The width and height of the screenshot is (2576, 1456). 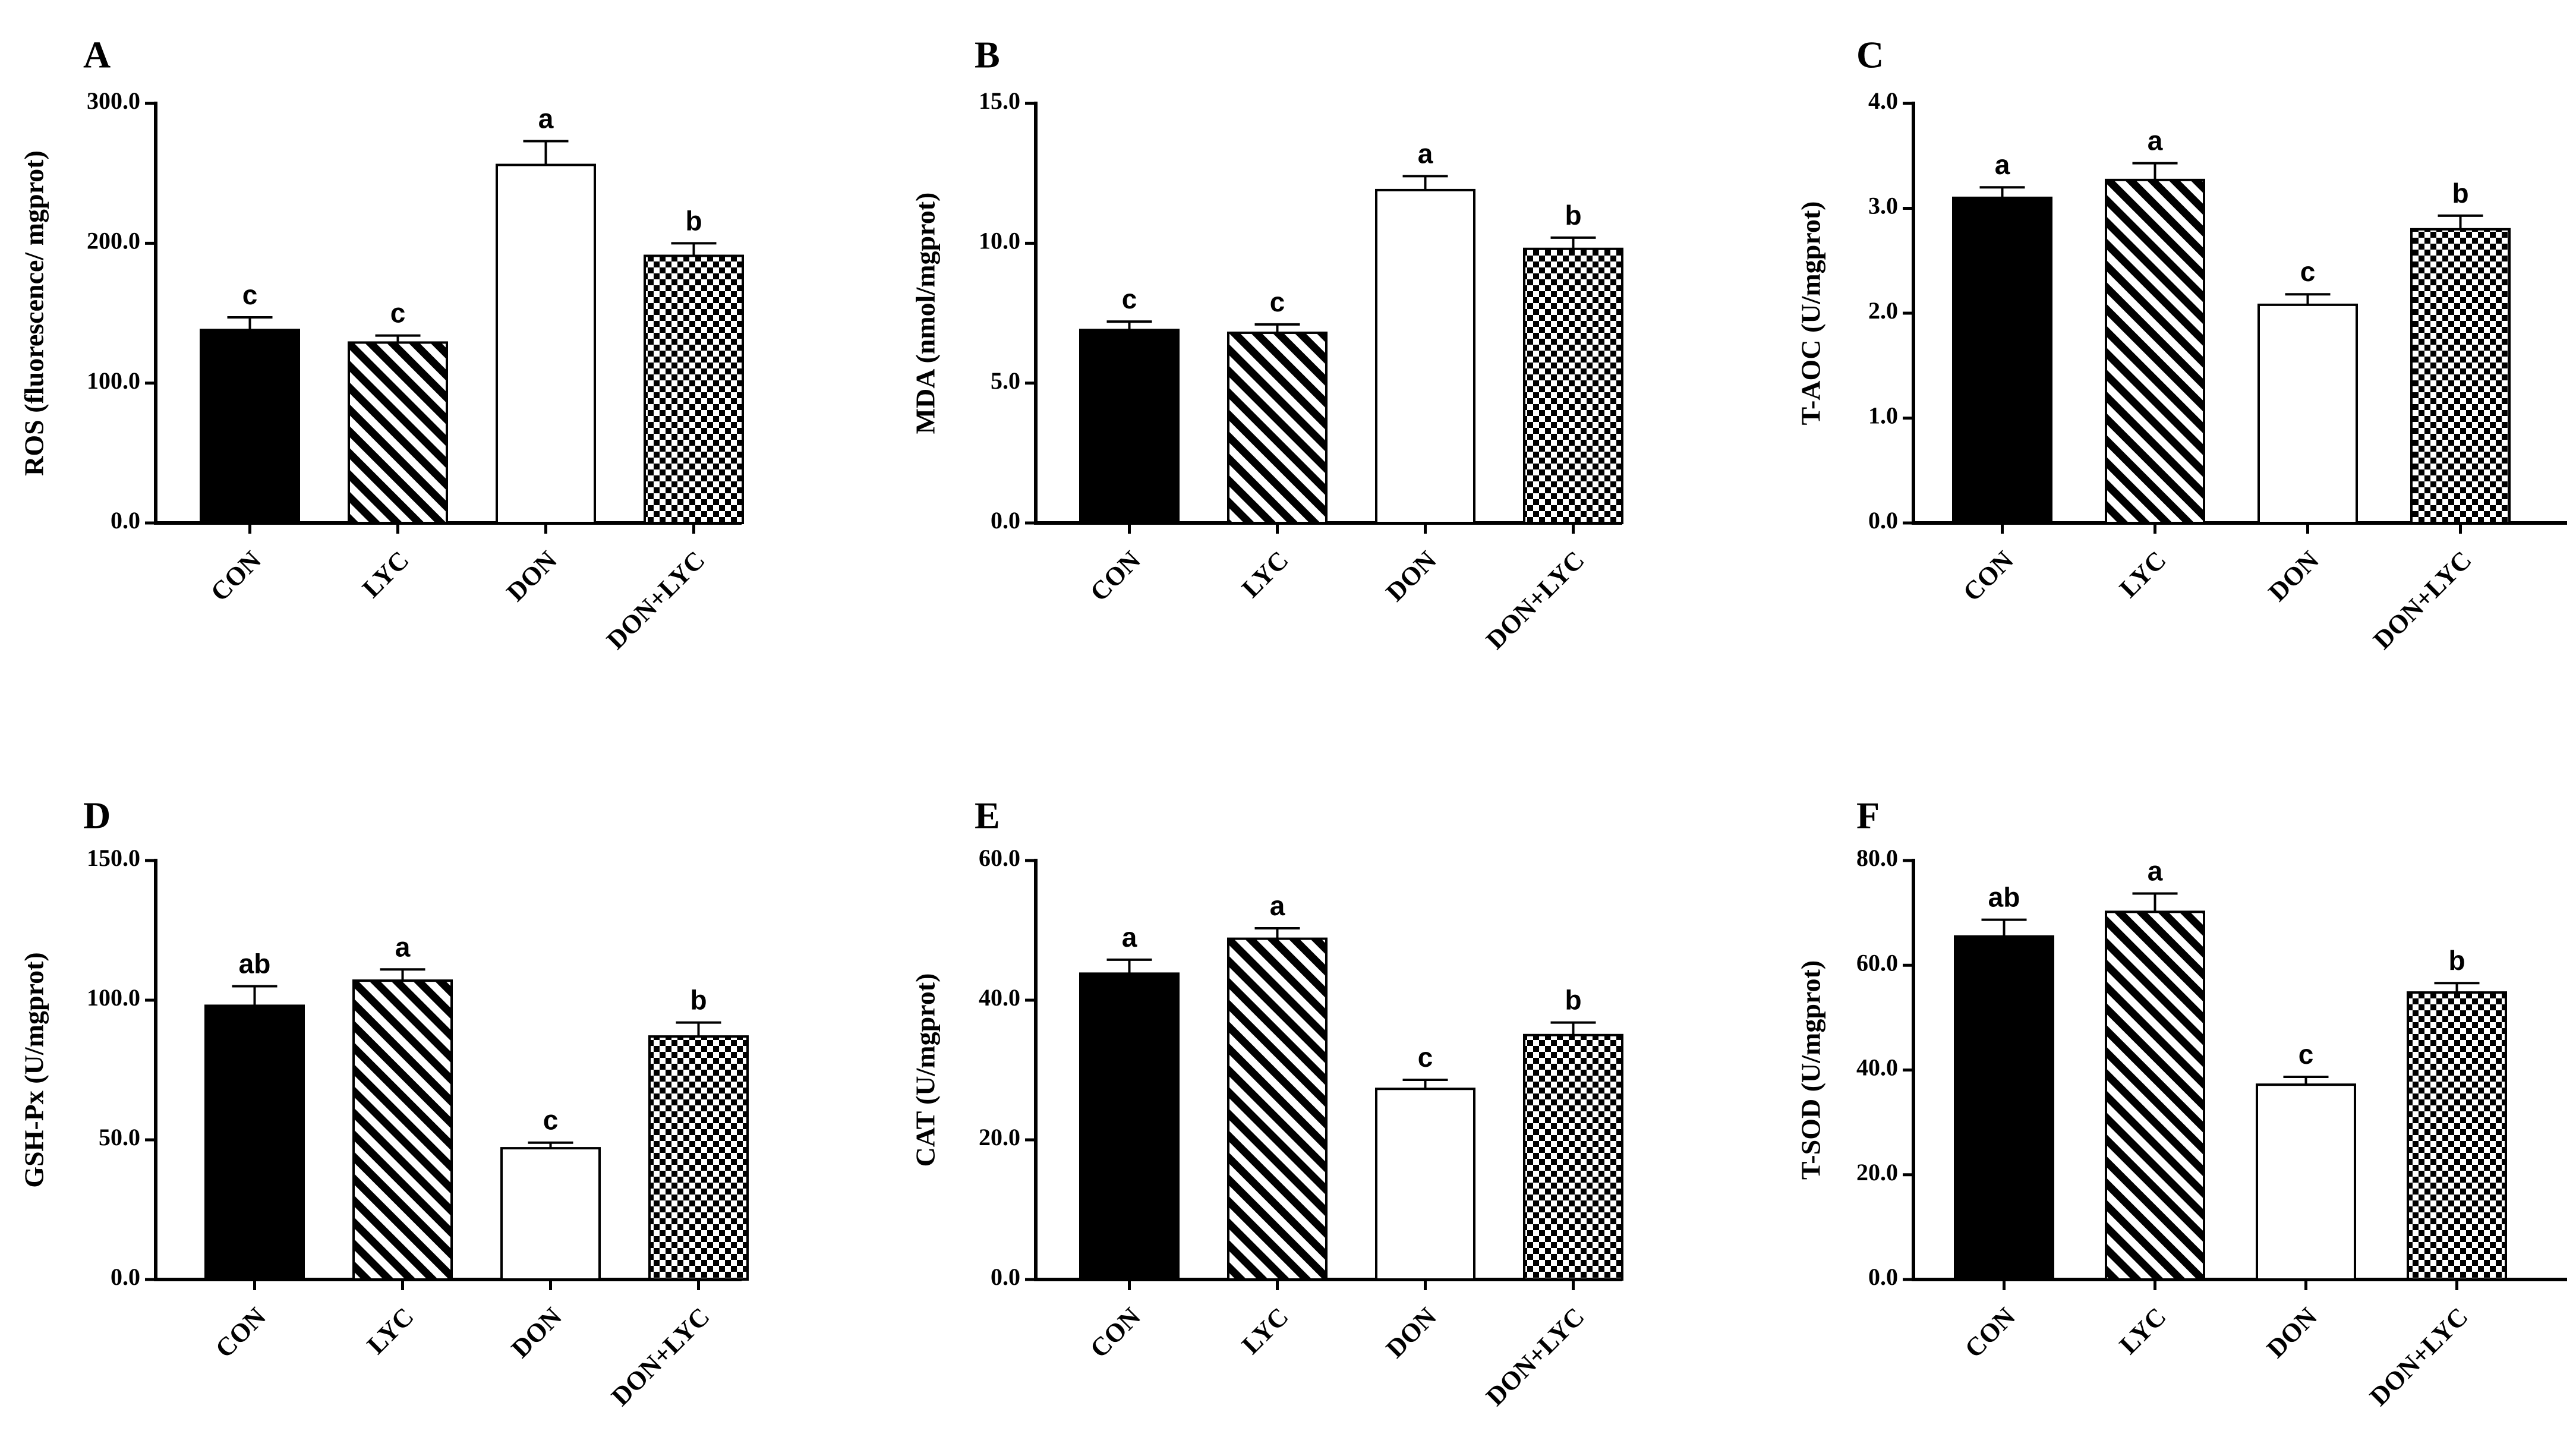 What do you see at coordinates (926, 313) in the screenshot?
I see `y-axis-label: MDA (nmol/mgprot)` at bounding box center [926, 313].